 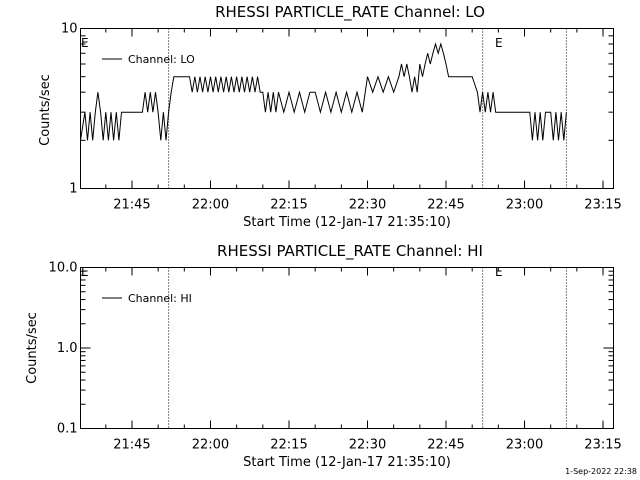 What do you see at coordinates (350, 12) in the screenshot?
I see `panel-lo-title: RHESSI PARTICLE_RATE Channel: LO` at bounding box center [350, 12].